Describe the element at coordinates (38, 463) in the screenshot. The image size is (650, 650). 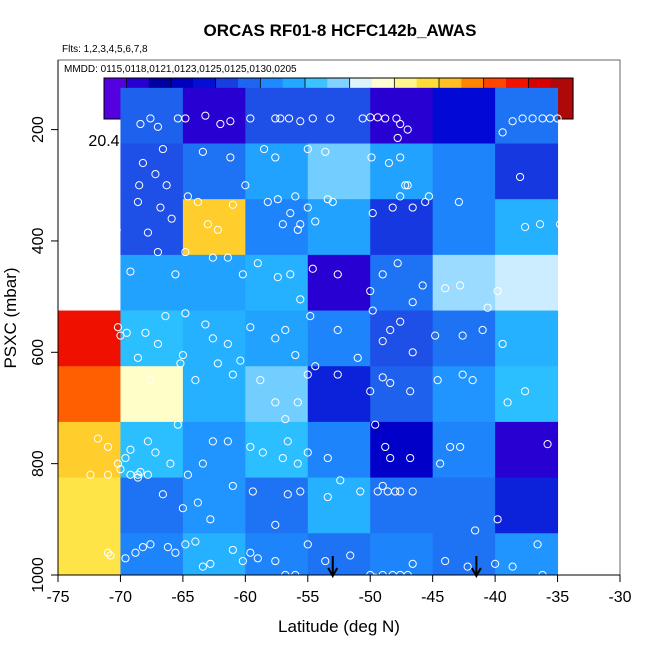
I see `y-tick-label: 800` at that location.